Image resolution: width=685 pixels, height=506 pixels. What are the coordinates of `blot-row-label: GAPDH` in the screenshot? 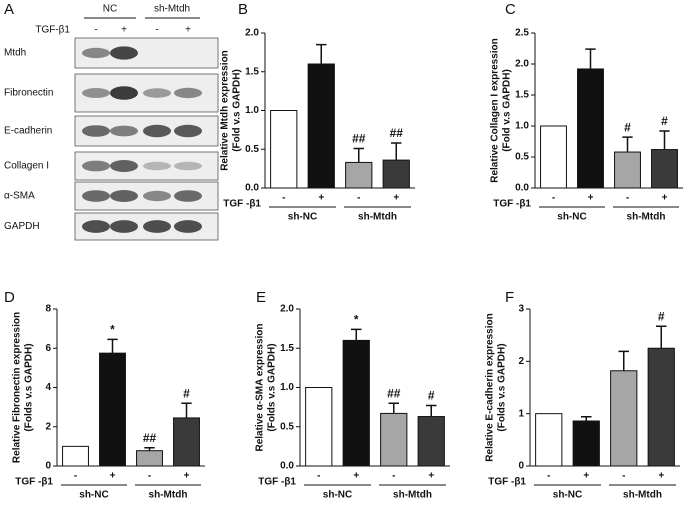 It's located at (22, 226).